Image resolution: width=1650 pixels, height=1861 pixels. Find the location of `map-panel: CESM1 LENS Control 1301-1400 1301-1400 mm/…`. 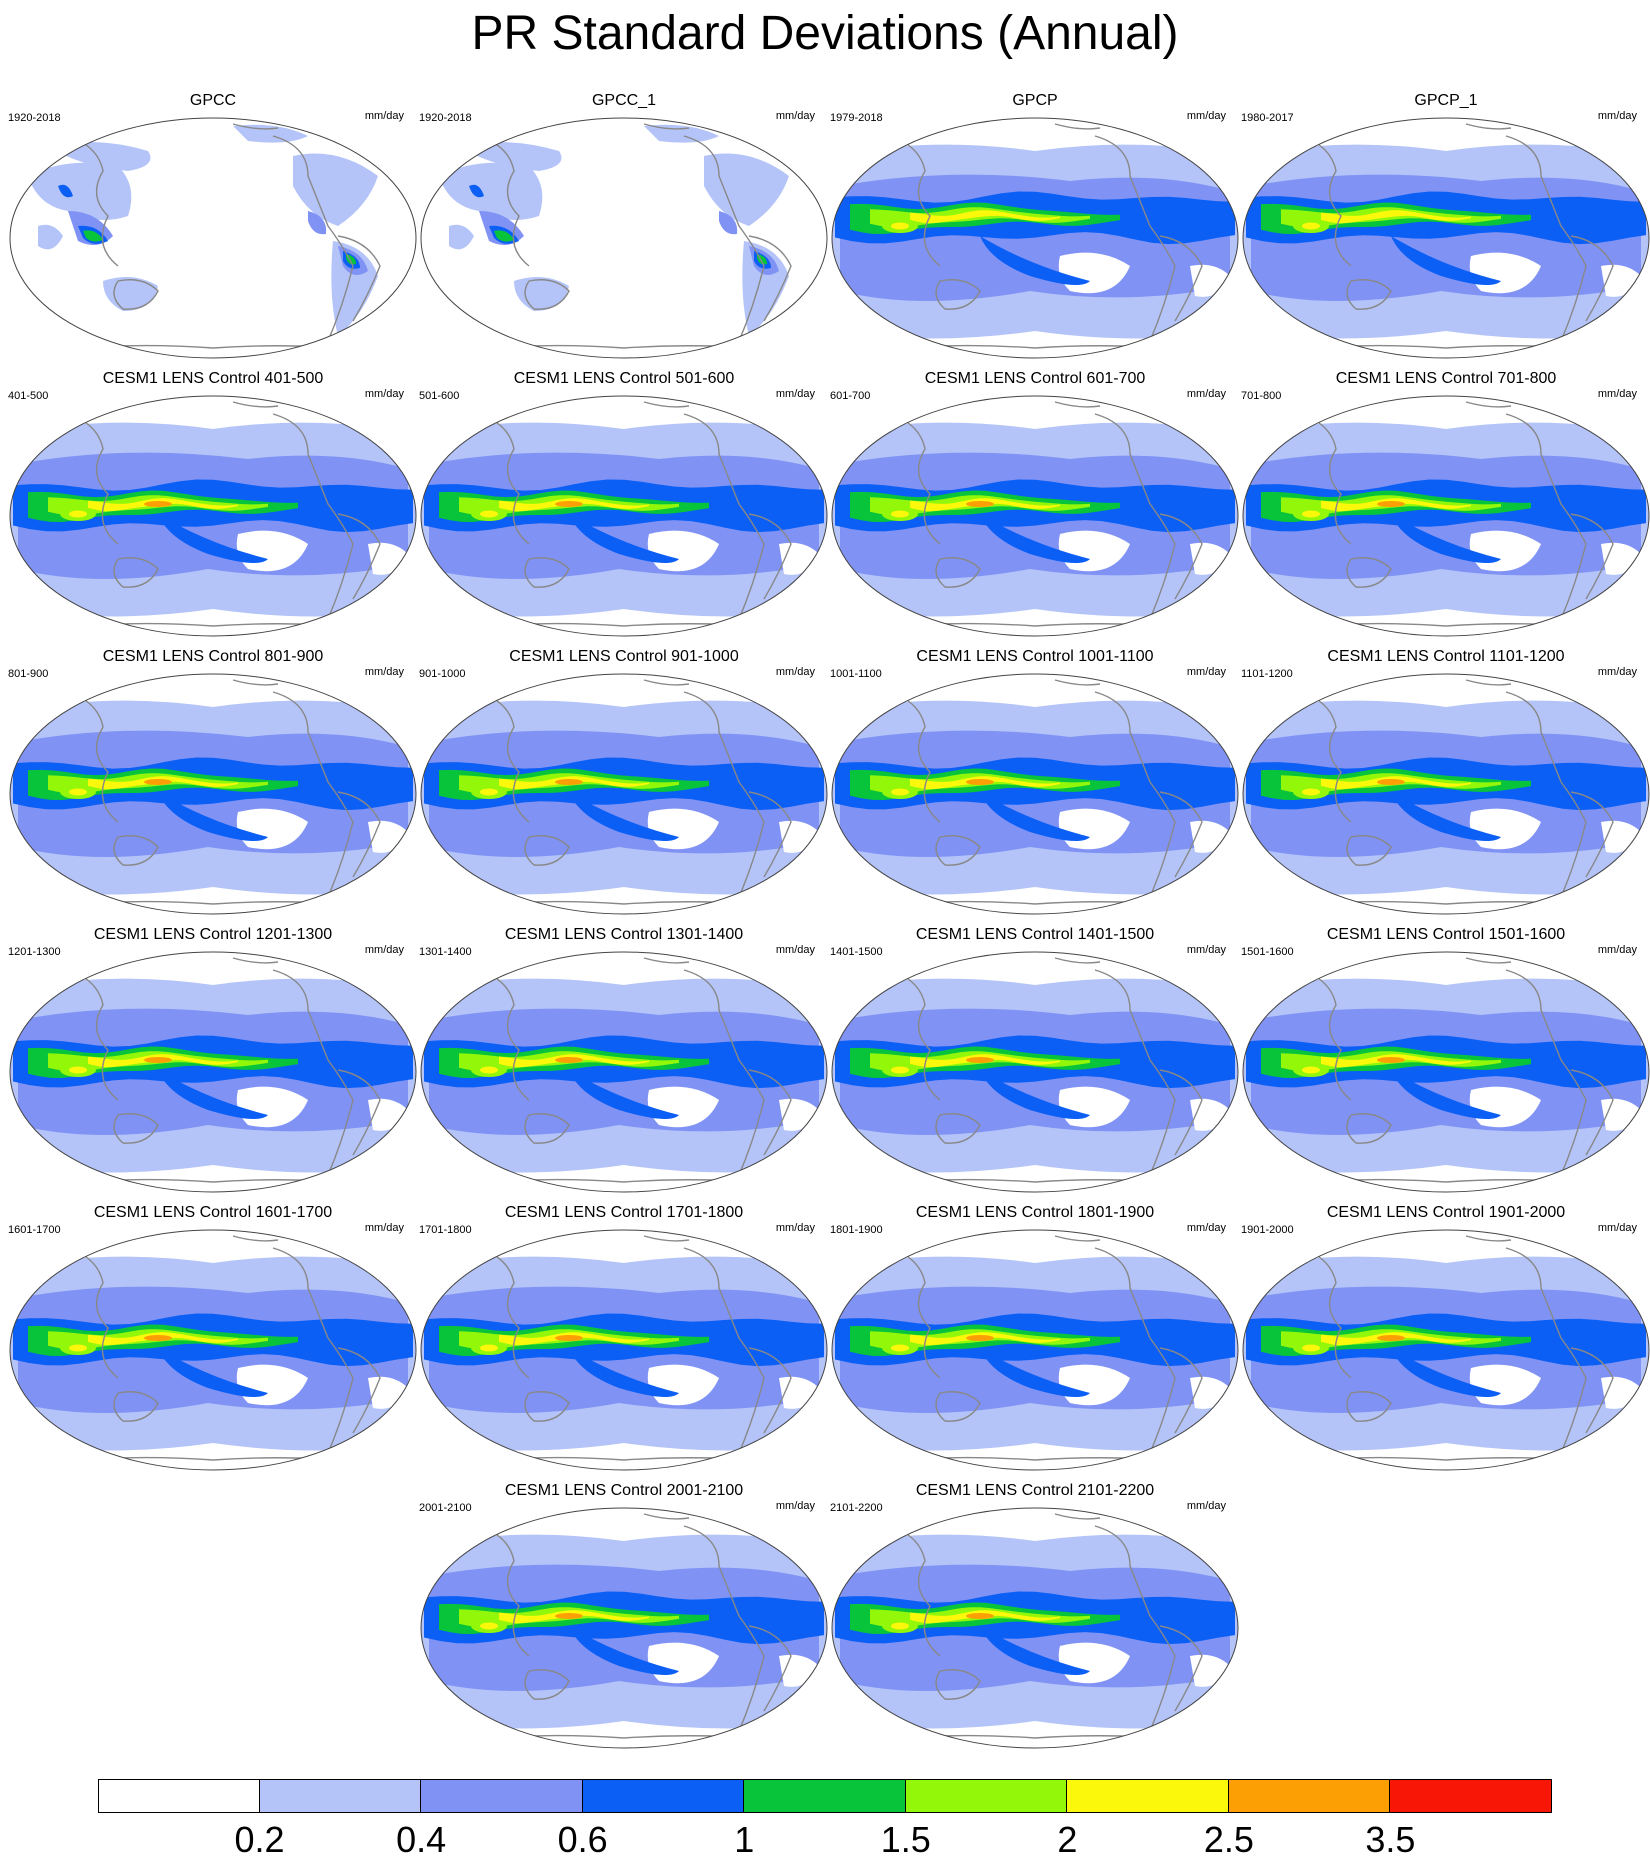

map-panel: CESM1 LENS Control 1301-1400 1301-1400 mm/… is located at coordinates (624, 1061).